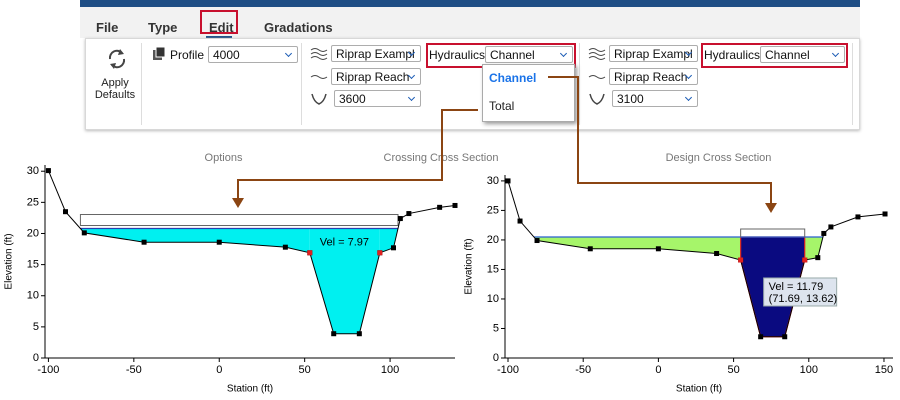 The height and width of the screenshot is (400, 900). What do you see at coordinates (221, 27) in the screenshot?
I see `tab: Edit` at bounding box center [221, 27].